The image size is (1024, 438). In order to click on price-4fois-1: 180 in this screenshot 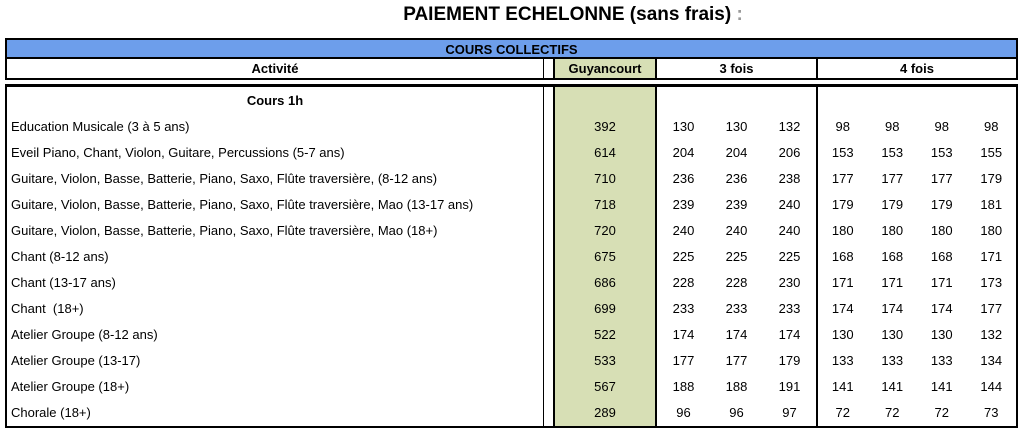, I will do `click(842, 230)`.